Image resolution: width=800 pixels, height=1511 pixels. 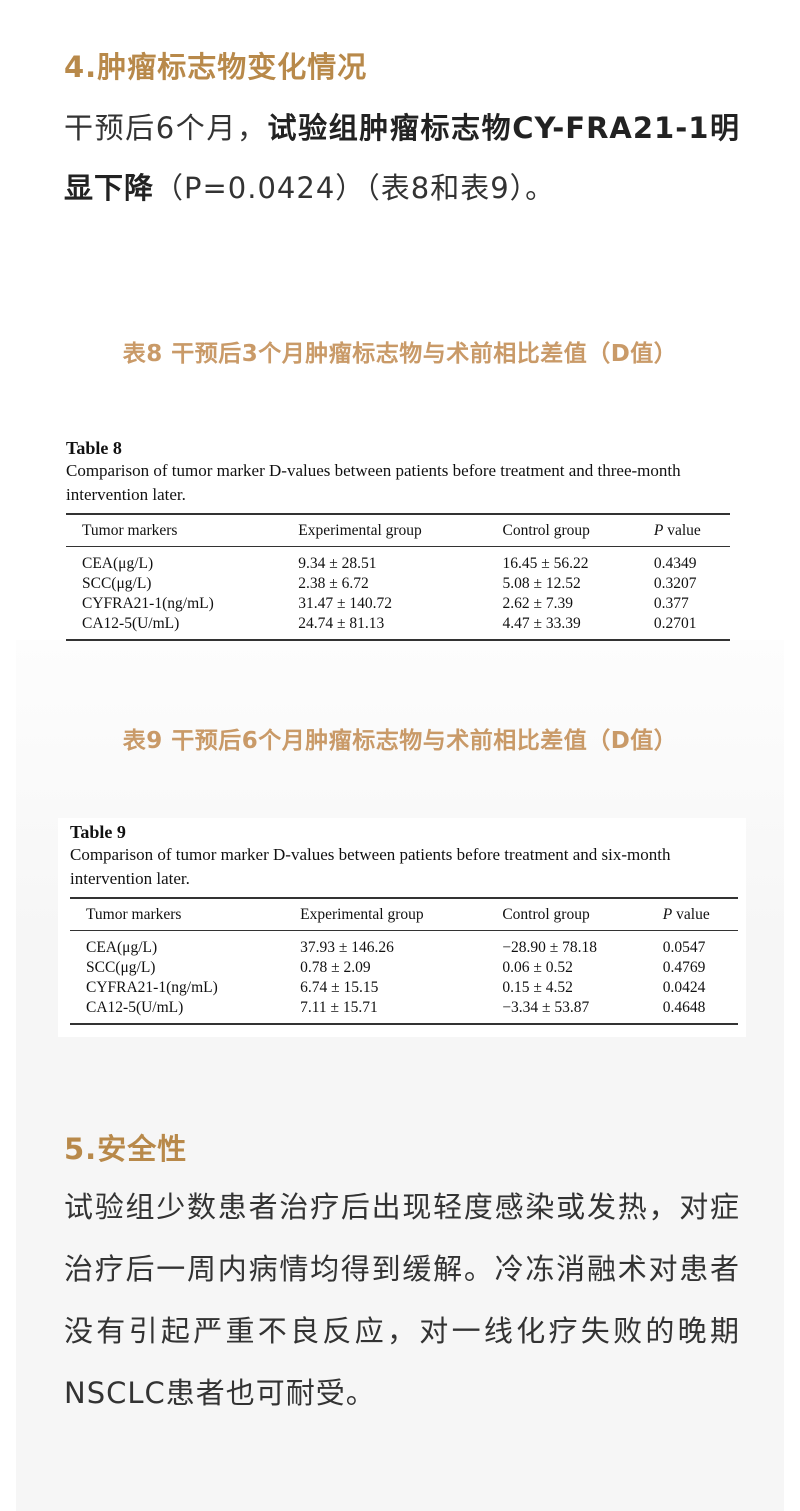 I want to click on cell: −28.90 ± 78.18, so click(x=550, y=947).